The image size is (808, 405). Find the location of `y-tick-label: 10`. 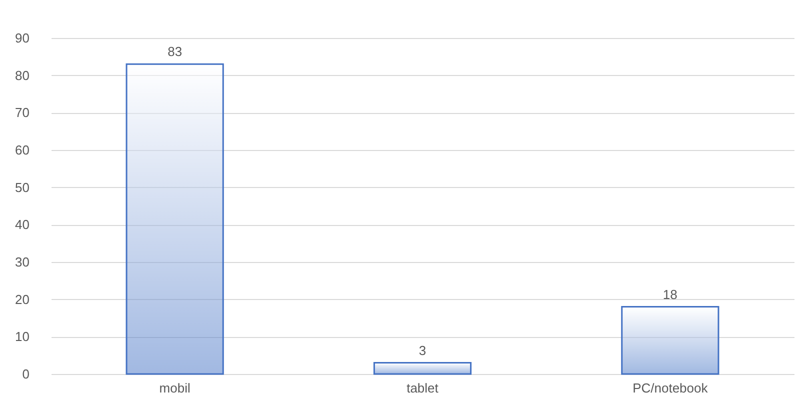

y-tick-label: 10 is located at coordinates (22, 336).